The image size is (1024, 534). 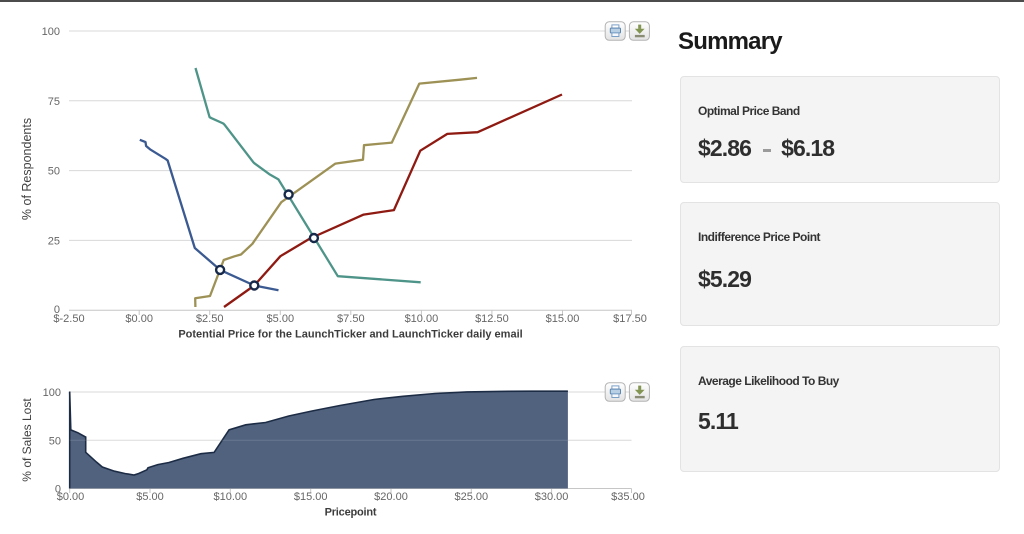 I want to click on svg-text: % of Sales Lost, so click(x=27, y=440).